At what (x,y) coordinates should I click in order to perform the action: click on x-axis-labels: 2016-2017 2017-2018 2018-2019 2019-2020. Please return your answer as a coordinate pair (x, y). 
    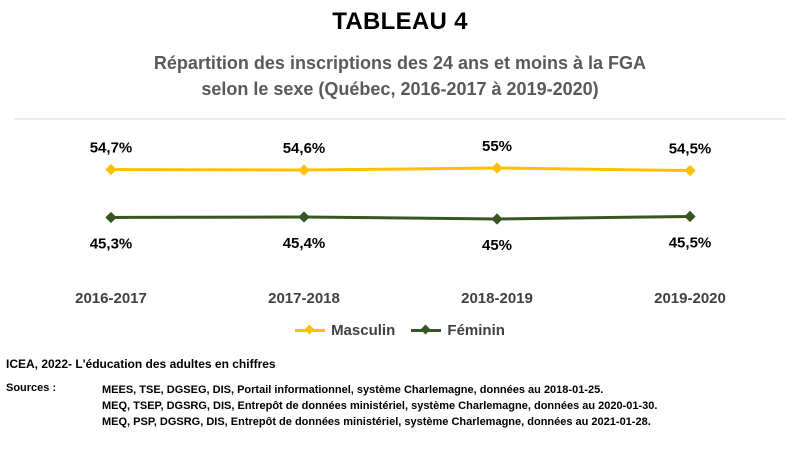
    Looking at the image, I should click on (400, 298).